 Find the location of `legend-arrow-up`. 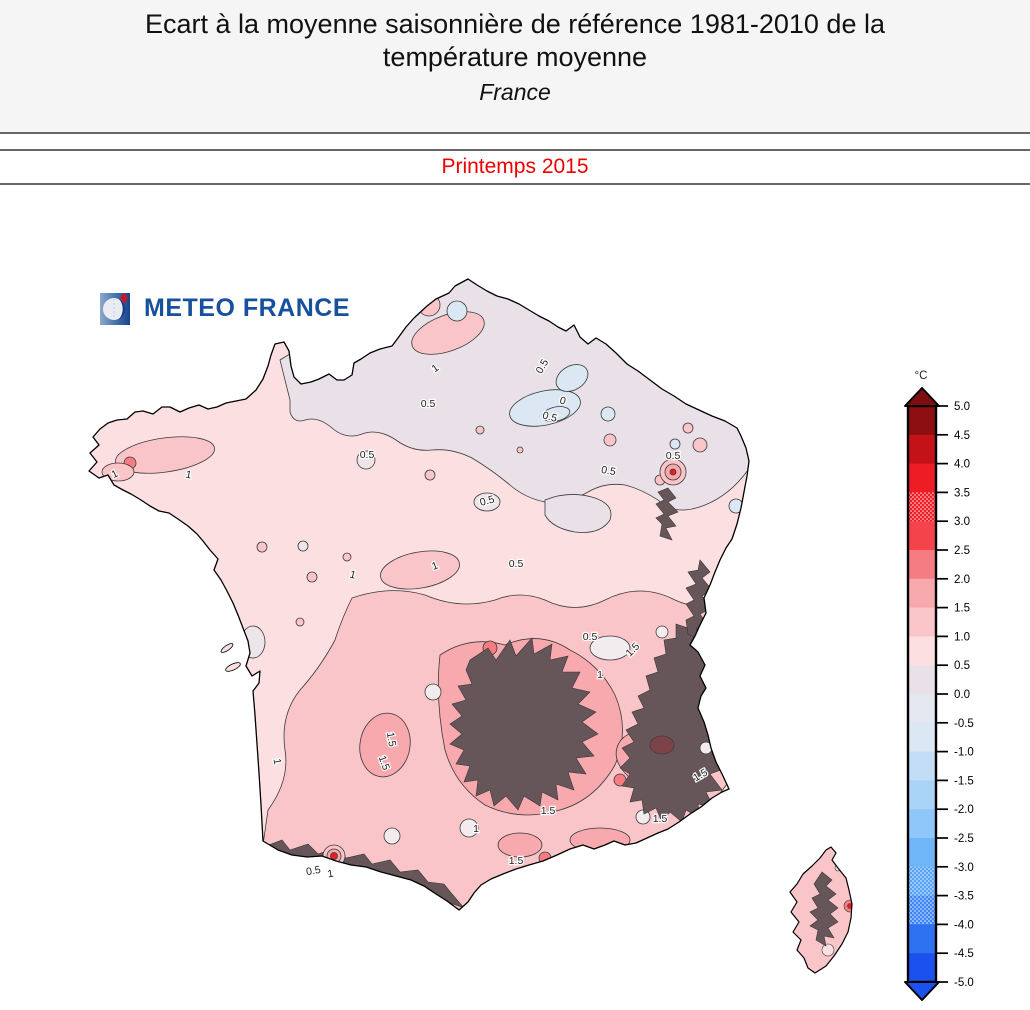

legend-arrow-up is located at coordinates (922, 397).